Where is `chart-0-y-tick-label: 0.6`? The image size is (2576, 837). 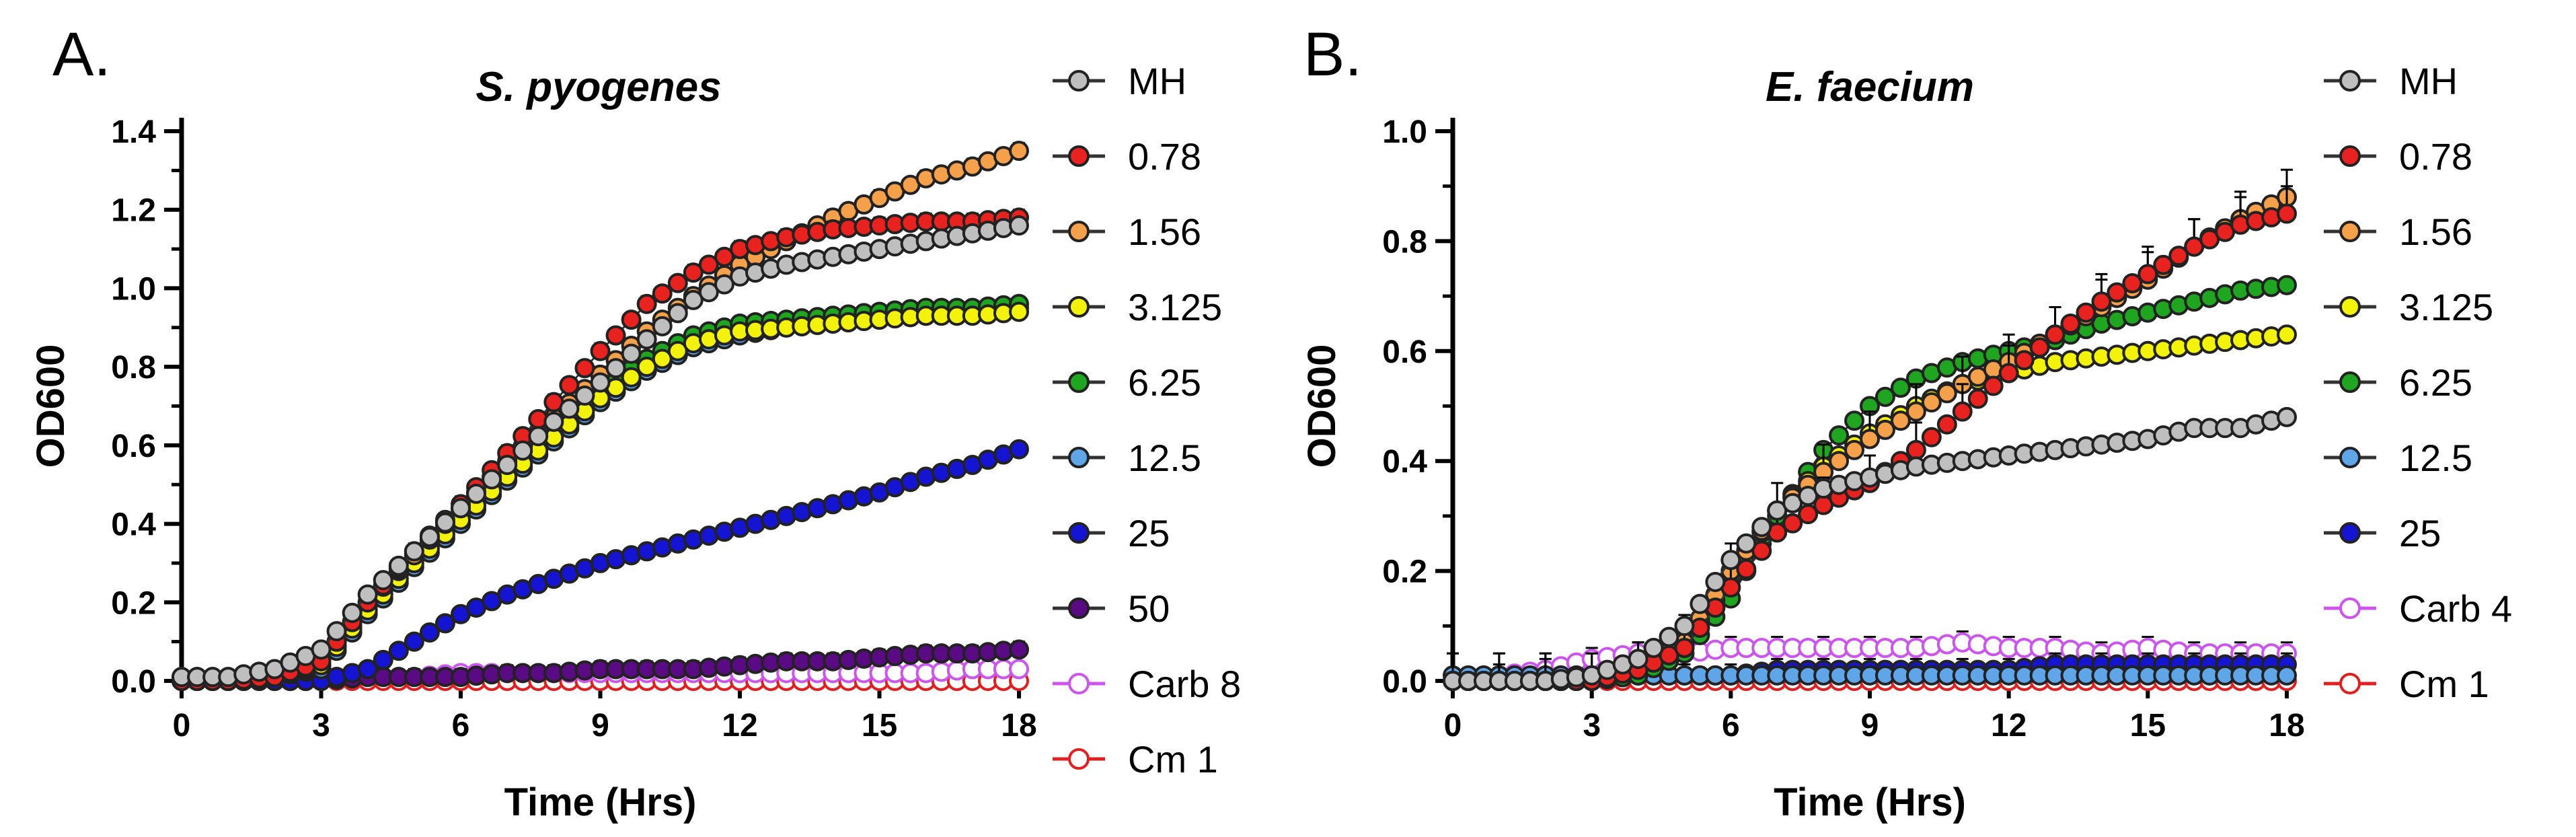 chart-0-y-tick-label: 0.6 is located at coordinates (133, 447).